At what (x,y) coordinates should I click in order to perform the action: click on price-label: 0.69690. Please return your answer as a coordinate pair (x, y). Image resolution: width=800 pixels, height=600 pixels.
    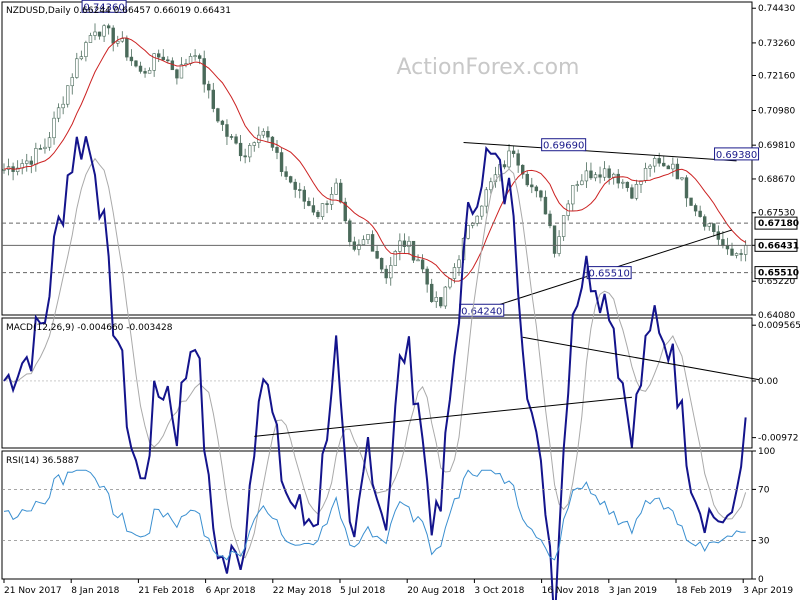
    Looking at the image, I should click on (563, 146).